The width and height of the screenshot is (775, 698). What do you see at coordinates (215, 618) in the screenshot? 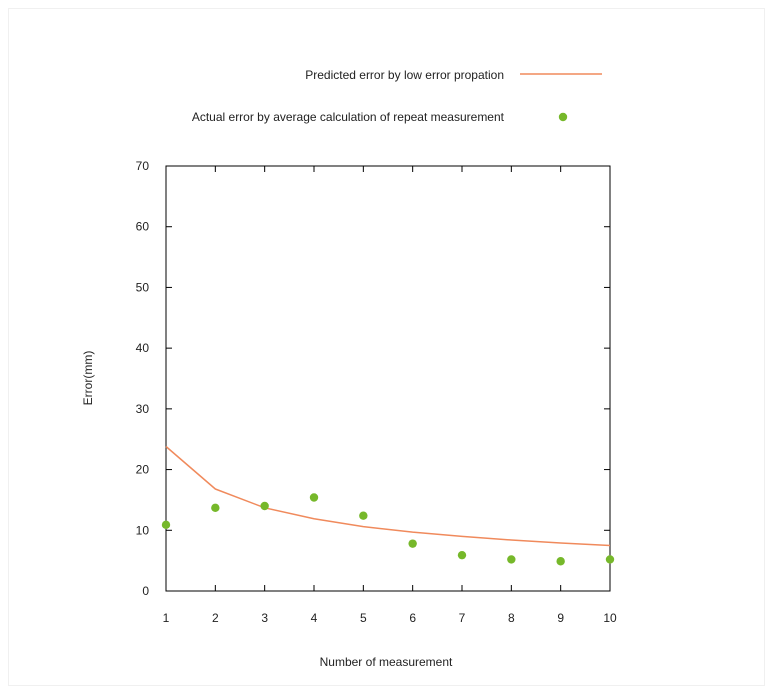
I see `x-tick-label: 2` at bounding box center [215, 618].